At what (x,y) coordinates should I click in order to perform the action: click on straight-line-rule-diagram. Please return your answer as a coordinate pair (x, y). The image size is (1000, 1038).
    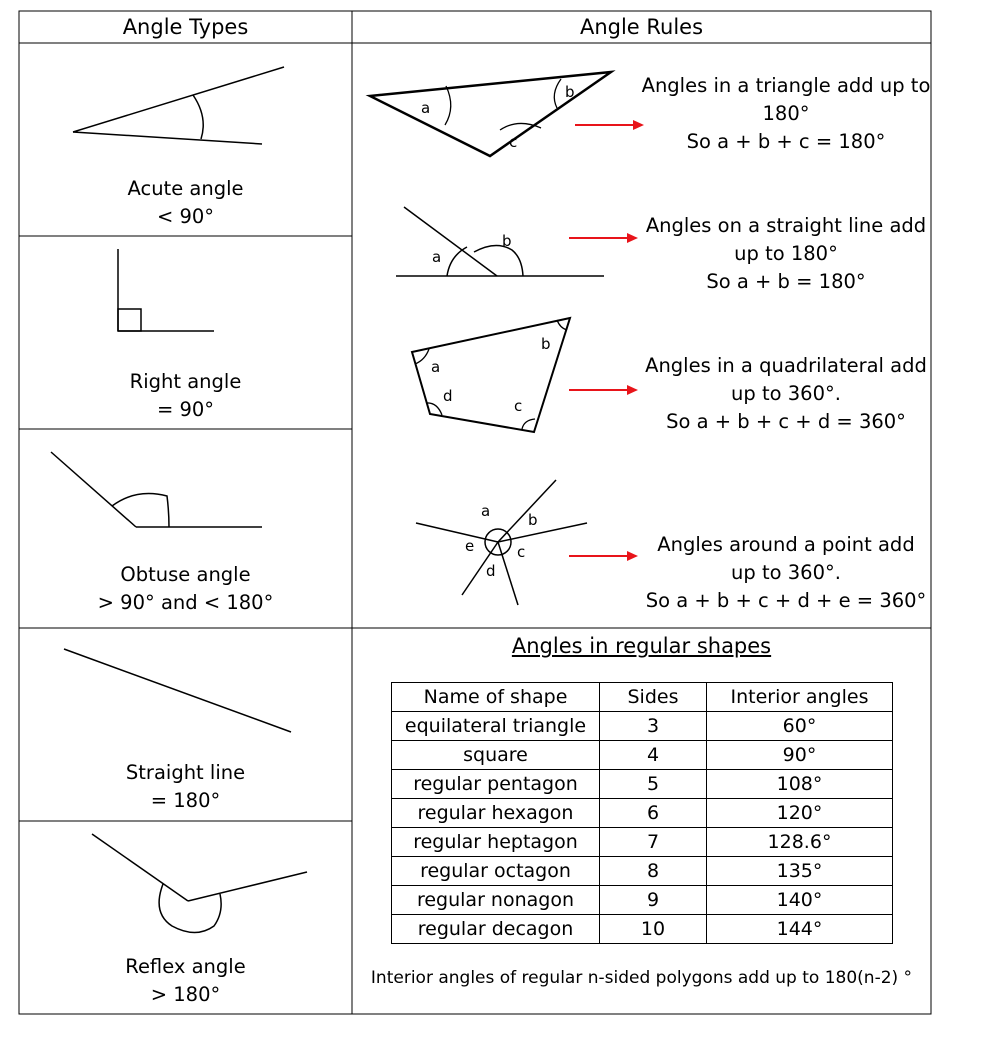
    Looking at the image, I should click on (500, 241).